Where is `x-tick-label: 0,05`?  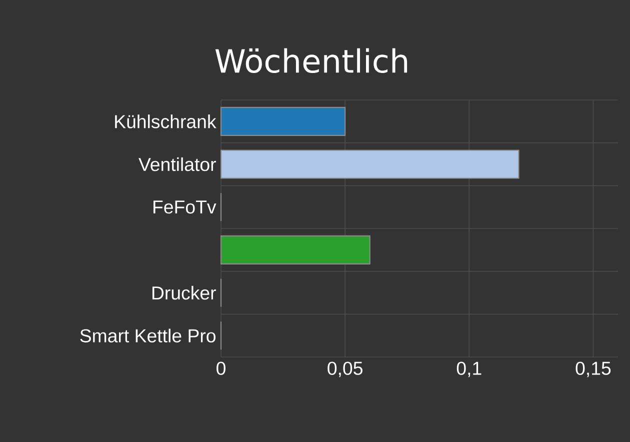
x-tick-label: 0,05 is located at coordinates (345, 370).